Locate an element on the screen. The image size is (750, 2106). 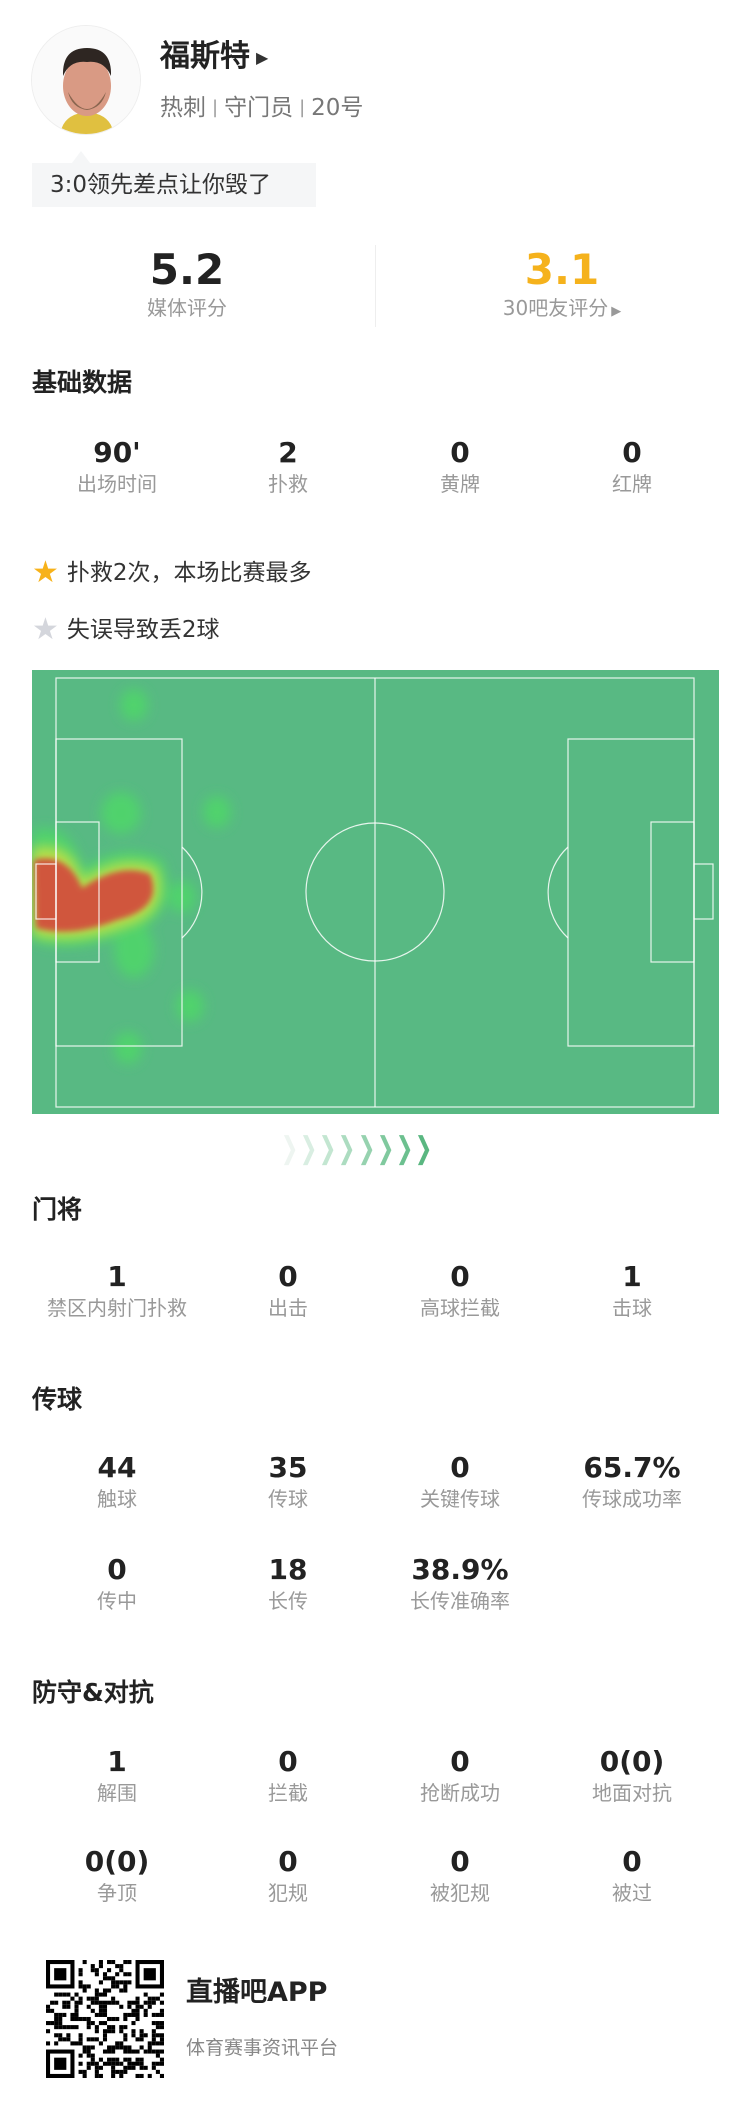
passing-stat: 0 关键传球 is located at coordinates (460, 1482).